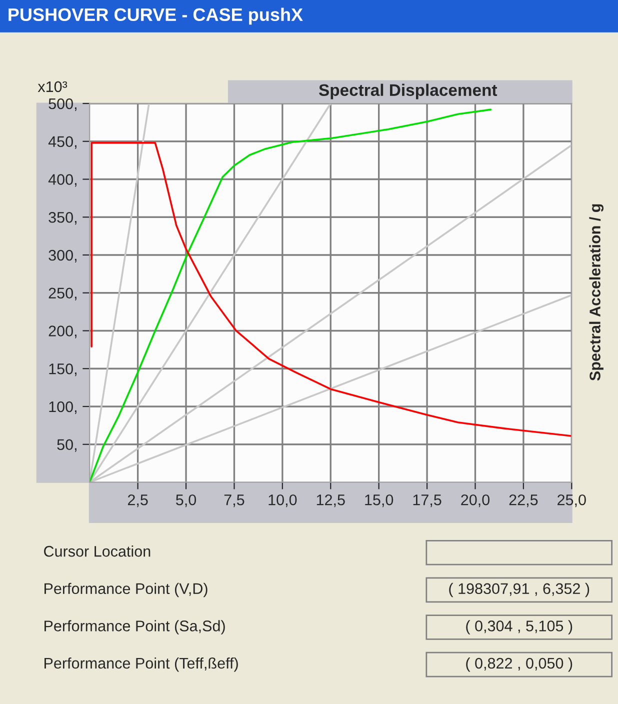 This screenshot has width=618, height=704. I want to click on x-tick-label: 20,0, so click(475, 501).